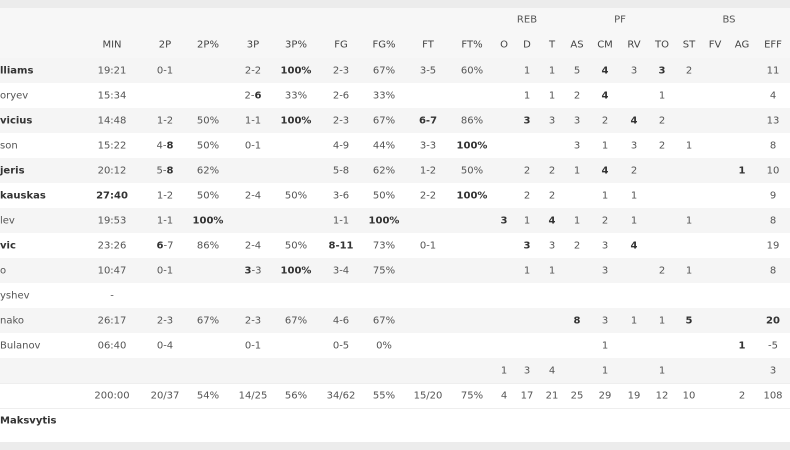  Describe the element at coordinates (112, 220) in the screenshot. I see `stat-cell: 19:53` at that location.